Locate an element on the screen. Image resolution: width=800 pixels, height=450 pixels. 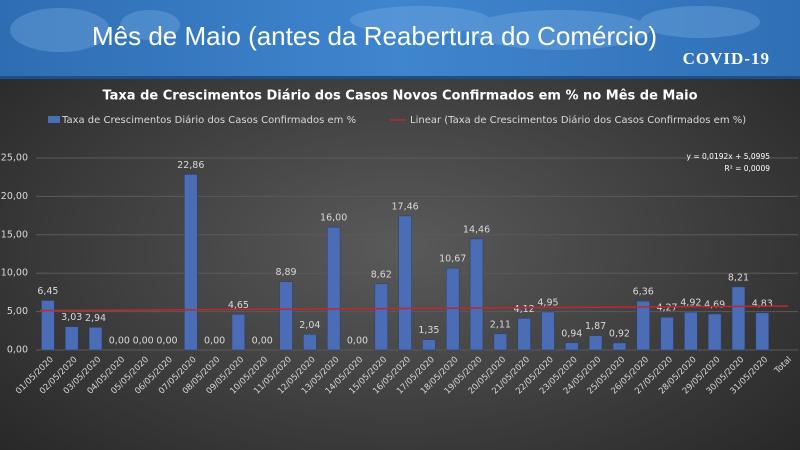
annotation: R² = 0,0009 is located at coordinates (747, 168).